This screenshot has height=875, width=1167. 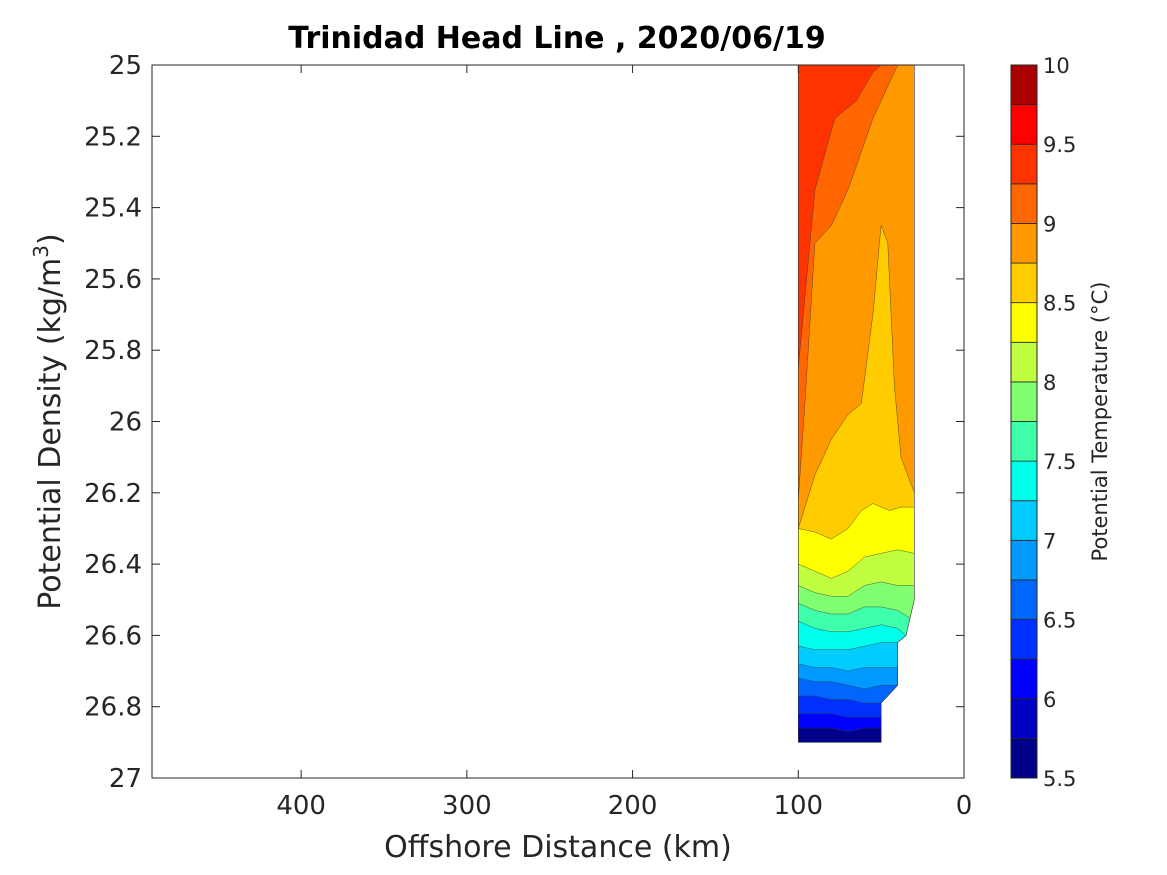 What do you see at coordinates (798, 806) in the screenshot?
I see `x-tick-label: 100` at bounding box center [798, 806].